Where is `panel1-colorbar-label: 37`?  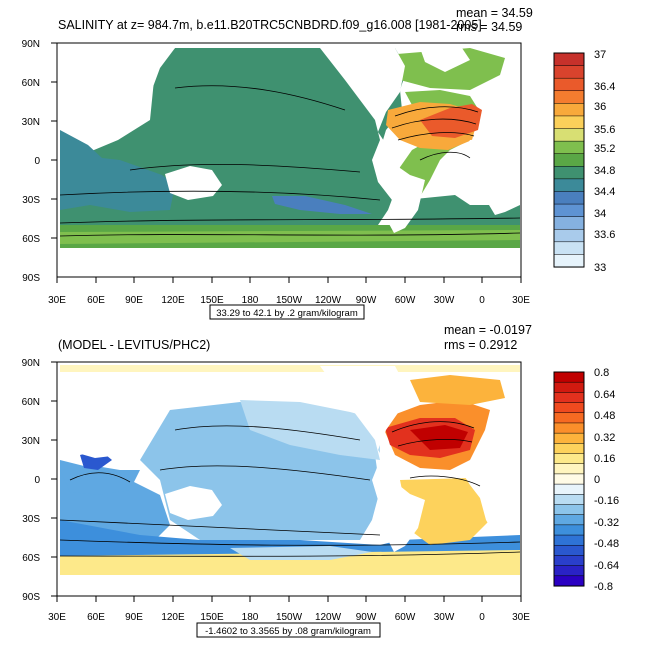 panel1-colorbar-label: 37 is located at coordinates (600, 55).